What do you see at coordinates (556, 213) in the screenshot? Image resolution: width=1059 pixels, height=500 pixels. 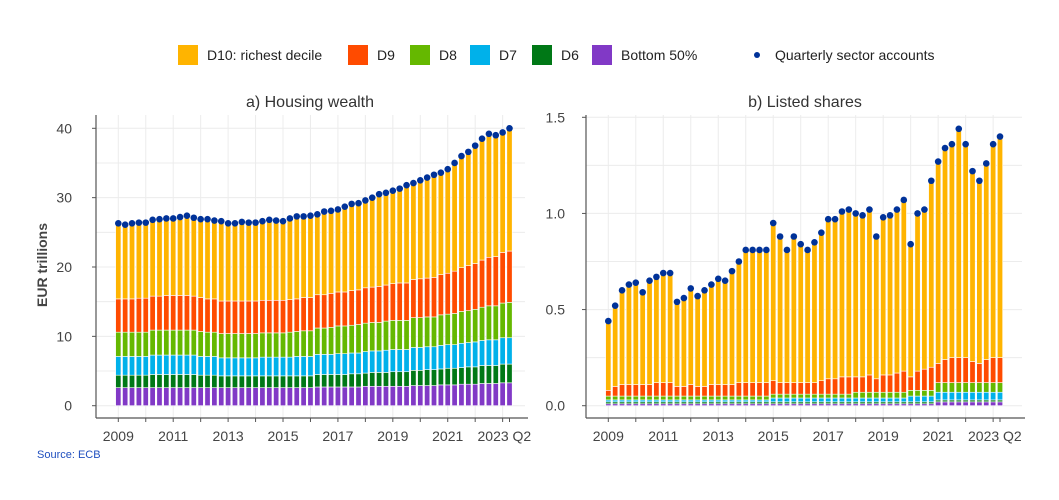 I see `y-tick-label: 1.0` at bounding box center [556, 213].